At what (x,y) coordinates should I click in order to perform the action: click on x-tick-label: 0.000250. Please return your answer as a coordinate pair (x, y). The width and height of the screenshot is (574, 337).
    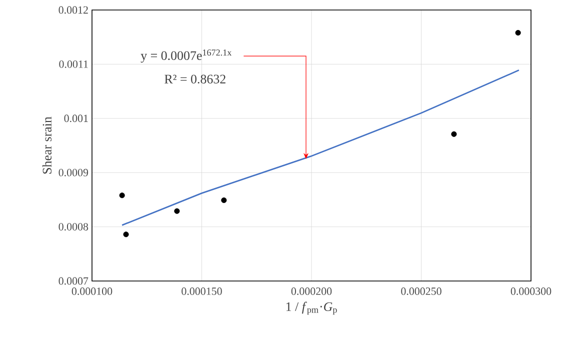
    Looking at the image, I should click on (421, 291).